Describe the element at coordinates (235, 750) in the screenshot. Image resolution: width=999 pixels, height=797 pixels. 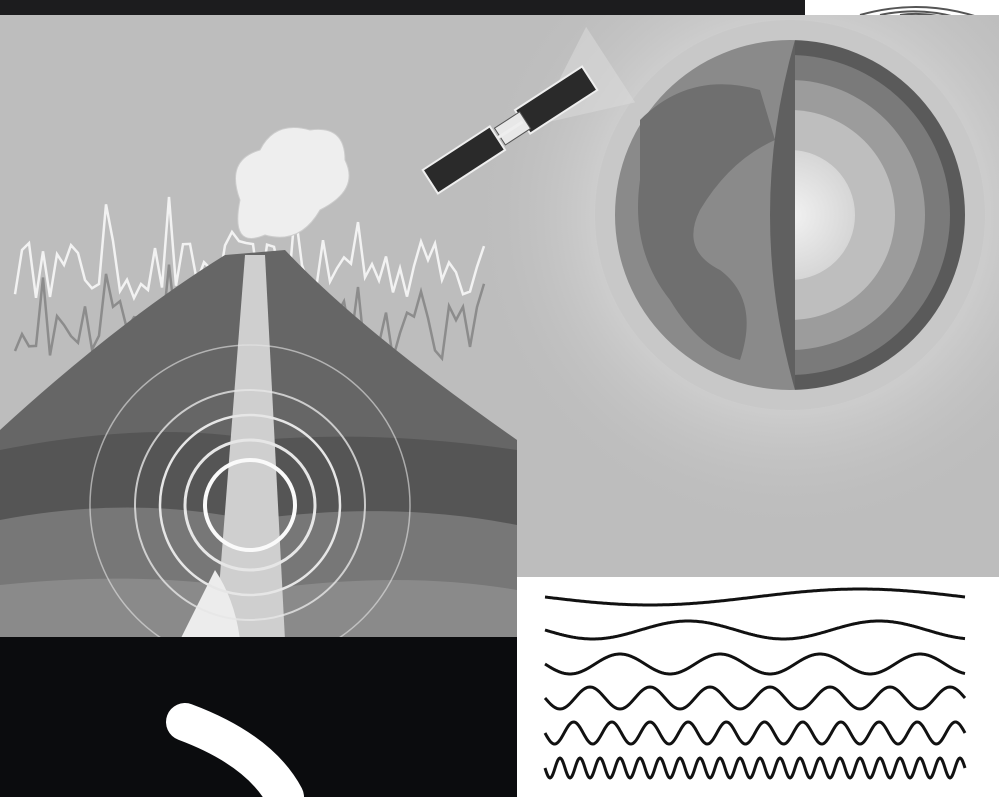
I see `white-stroke` at that location.